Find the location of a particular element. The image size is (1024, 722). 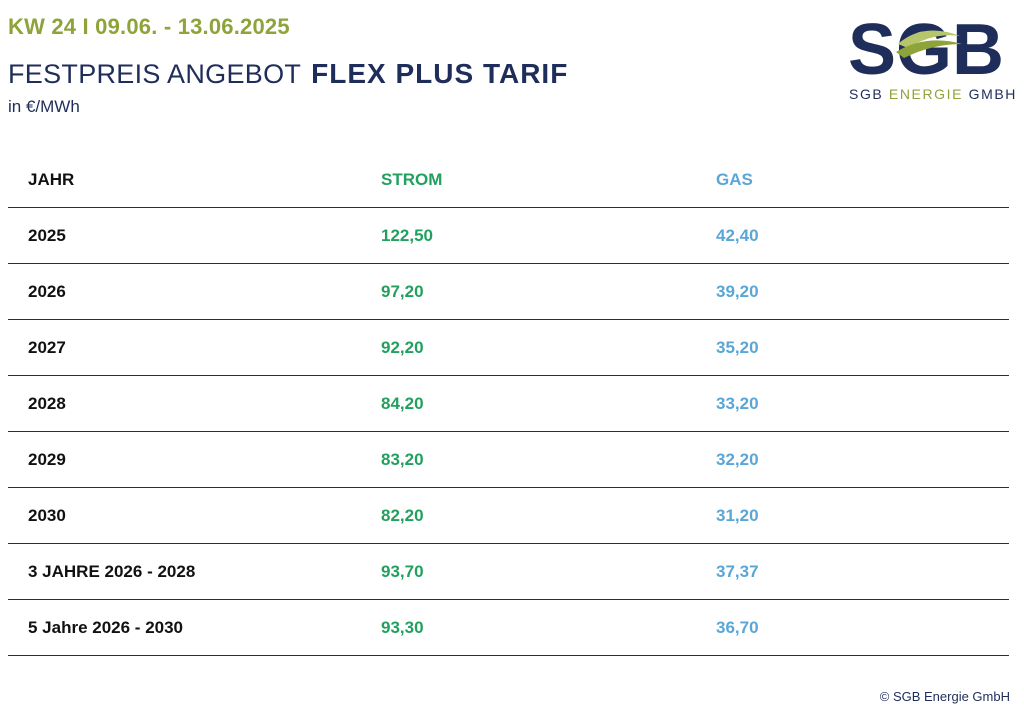

row-year: 2028 is located at coordinates (194, 403).